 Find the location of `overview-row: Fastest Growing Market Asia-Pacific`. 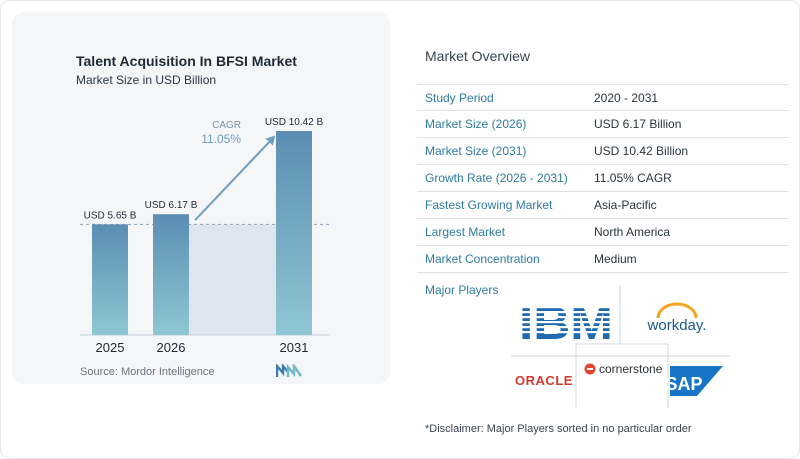

overview-row: Fastest Growing Market Asia-Pacific is located at coordinates (603, 205).